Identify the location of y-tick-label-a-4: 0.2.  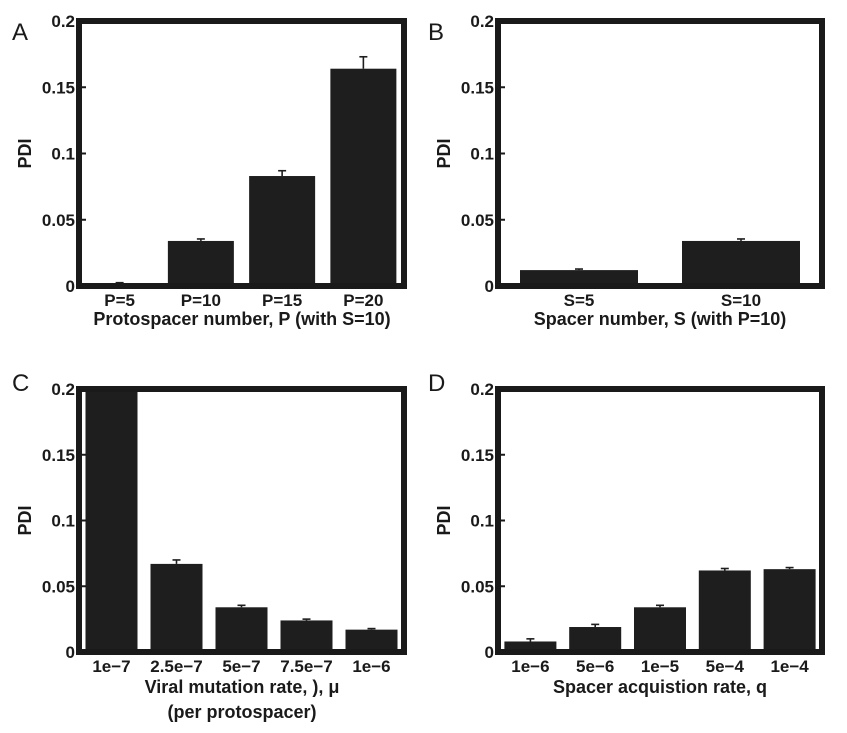
(63, 21).